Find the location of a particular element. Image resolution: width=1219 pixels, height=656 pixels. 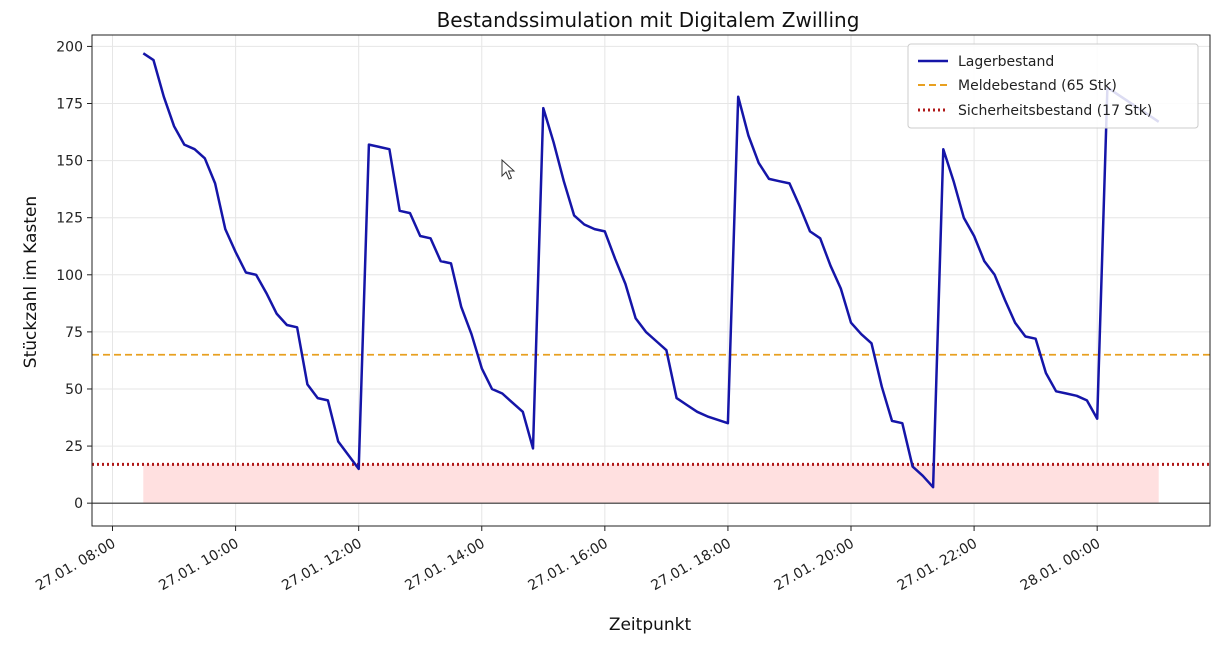

y-tick-label: 125 is located at coordinates (69, 219).